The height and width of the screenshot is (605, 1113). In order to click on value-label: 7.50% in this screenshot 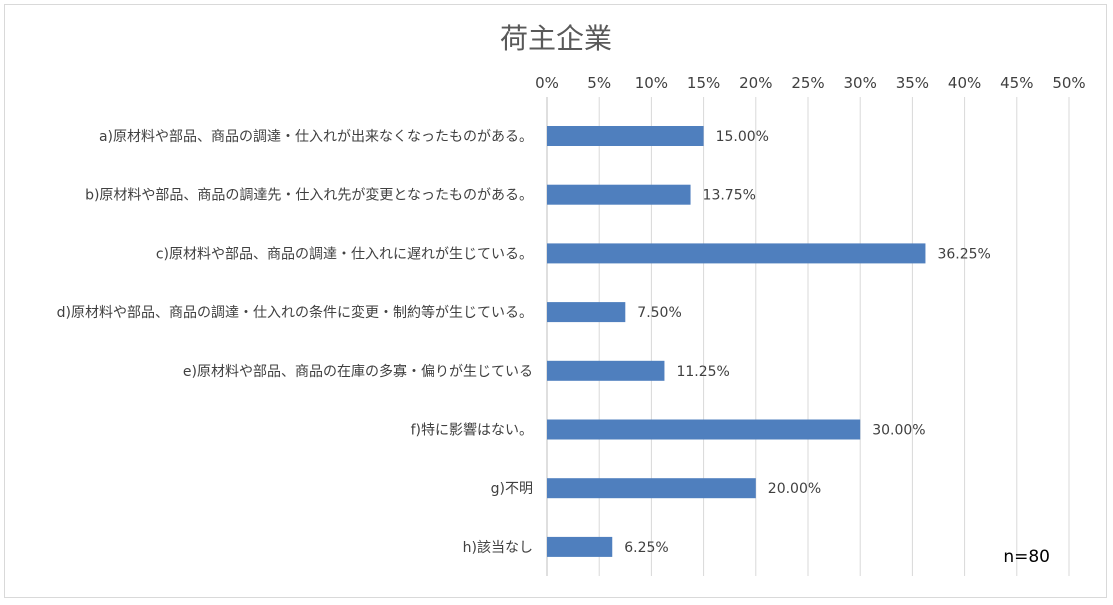, I will do `click(659, 313)`.